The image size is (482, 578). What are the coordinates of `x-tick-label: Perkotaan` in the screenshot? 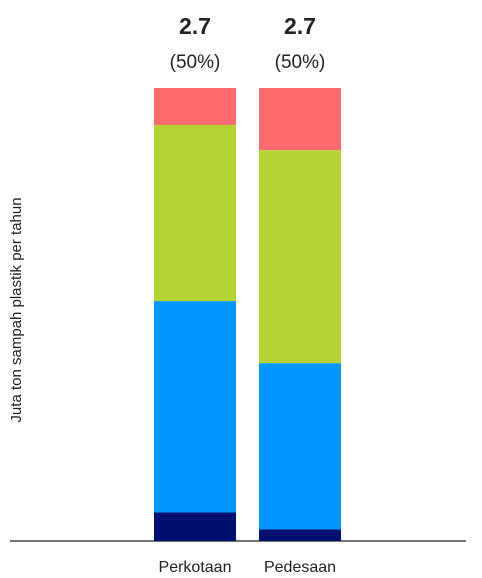 It's located at (195, 567).